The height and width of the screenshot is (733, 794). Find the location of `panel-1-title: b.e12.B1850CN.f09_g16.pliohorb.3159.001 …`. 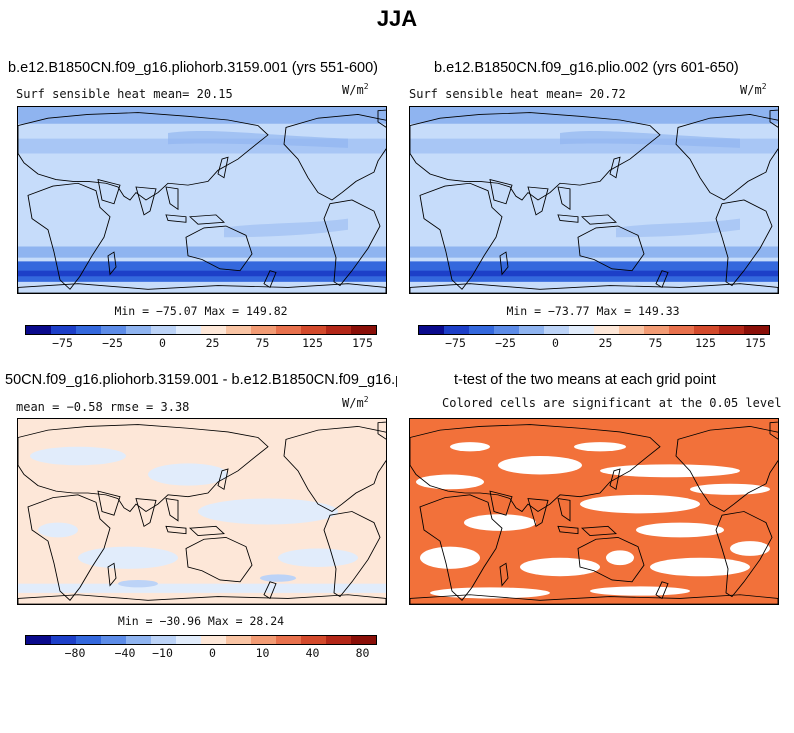

panel-1-title: b.e12.B1850CN.f09_g16.pliohorb.3159.001 … is located at coordinates (193, 68).